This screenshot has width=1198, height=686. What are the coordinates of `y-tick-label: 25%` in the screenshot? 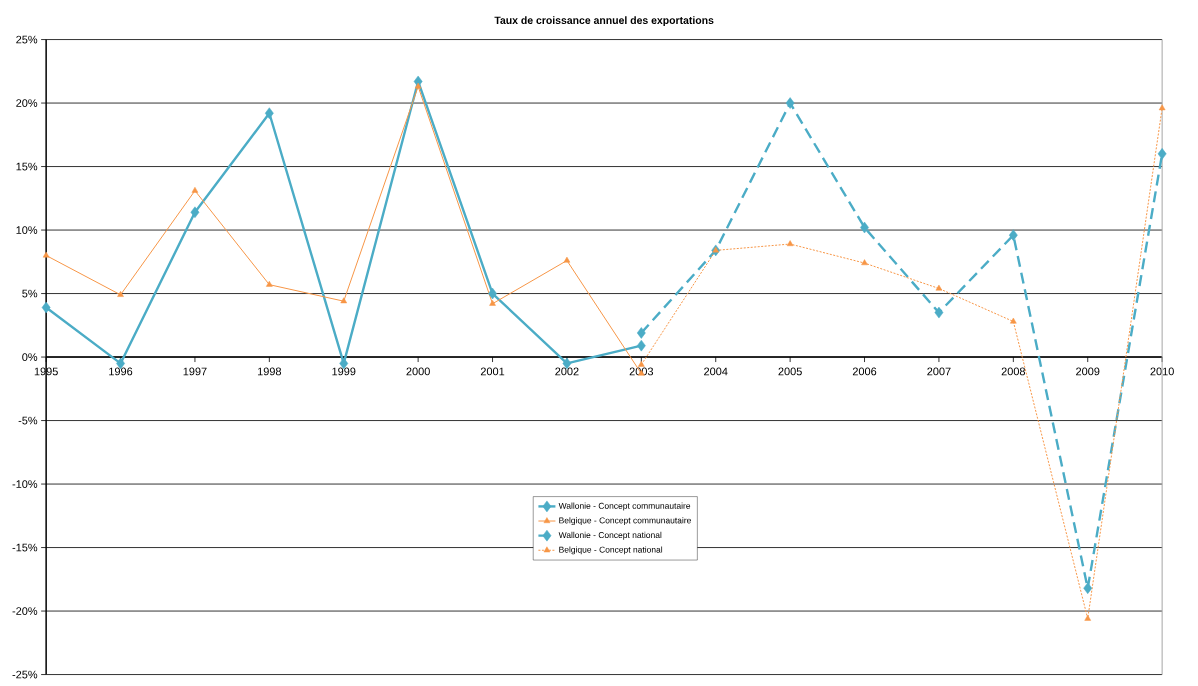 It's located at (27, 39).